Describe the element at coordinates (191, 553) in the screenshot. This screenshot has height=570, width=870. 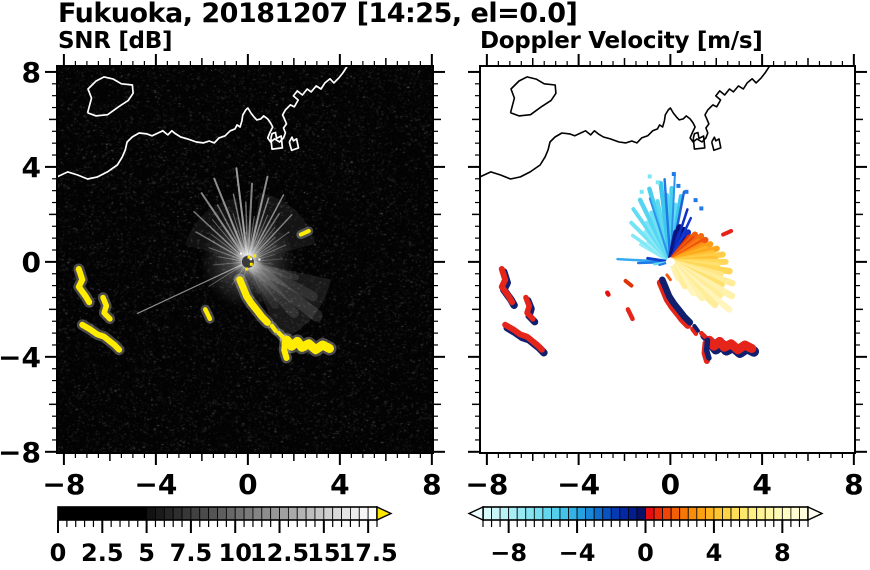
I see `colorbar-tick-label: 7.5` at that location.